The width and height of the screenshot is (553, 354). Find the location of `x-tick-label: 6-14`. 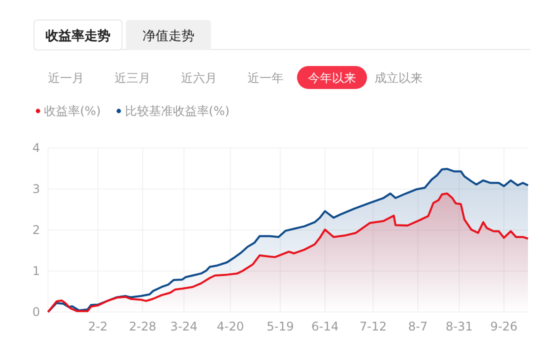

x-tick-label: 6-14 is located at coordinates (325, 327).